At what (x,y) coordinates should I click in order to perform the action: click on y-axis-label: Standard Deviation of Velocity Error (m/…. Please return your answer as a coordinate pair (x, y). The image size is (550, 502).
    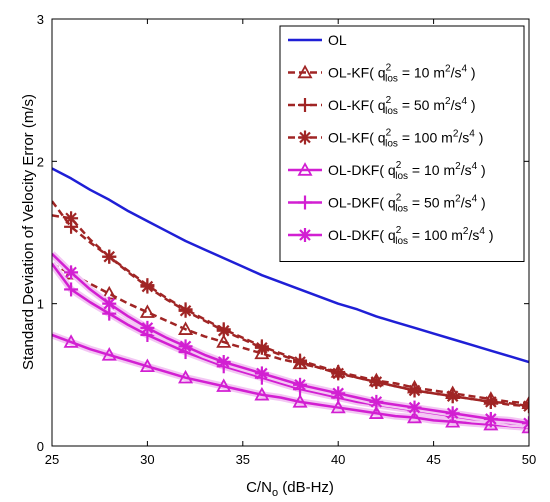
    Looking at the image, I should click on (28, 232).